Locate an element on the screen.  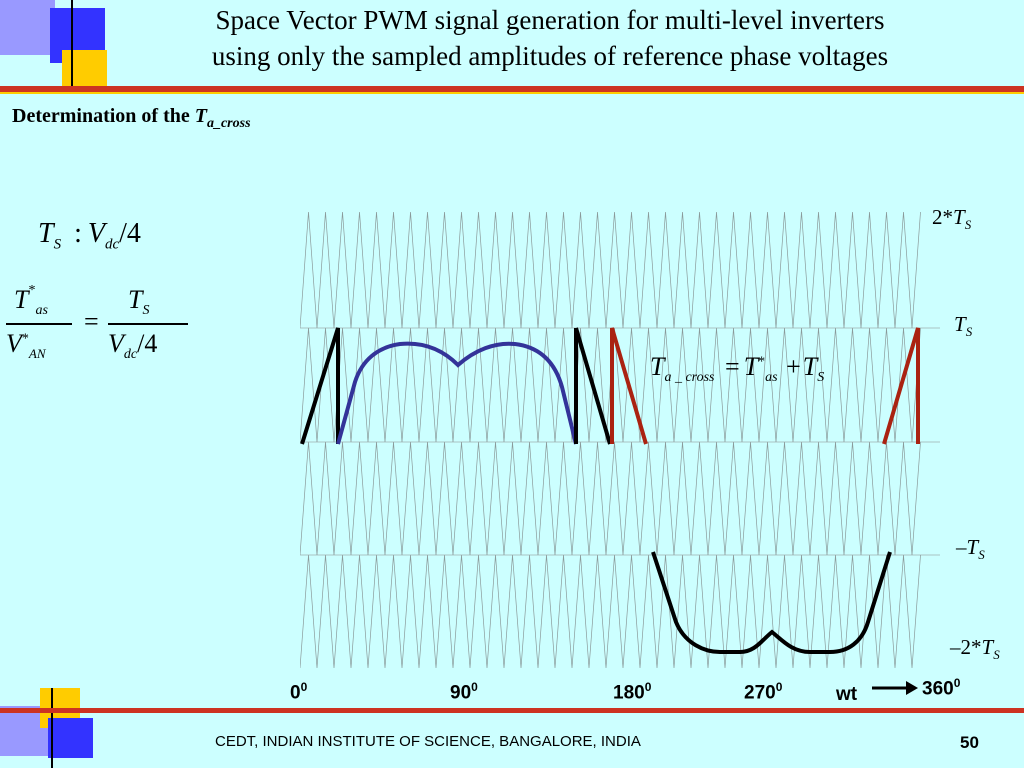
y-label-prefix: –2* is located at coordinates (966, 647).